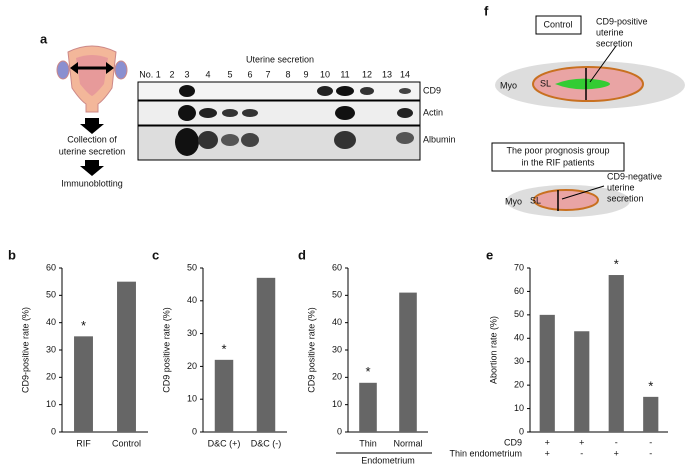 The image size is (685, 467). Describe the element at coordinates (83, 443) in the screenshot. I see `x-tick-label: RIF` at that location.